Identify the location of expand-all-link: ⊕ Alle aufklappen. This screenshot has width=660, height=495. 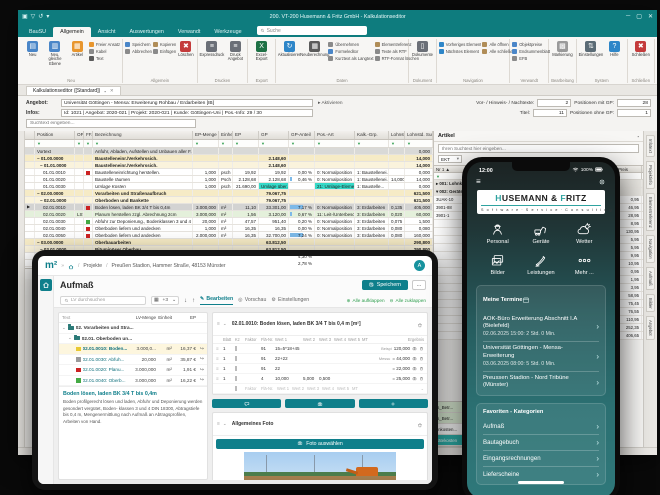
(365, 300).